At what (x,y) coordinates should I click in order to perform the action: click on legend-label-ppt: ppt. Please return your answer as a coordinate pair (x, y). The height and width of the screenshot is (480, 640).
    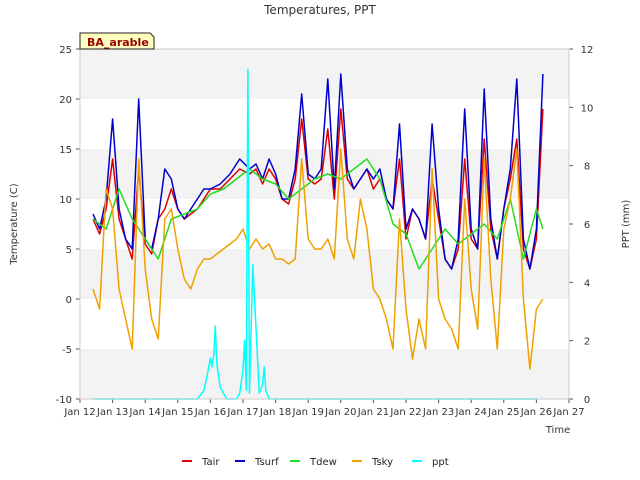
    Looking at the image, I should click on (440, 462).